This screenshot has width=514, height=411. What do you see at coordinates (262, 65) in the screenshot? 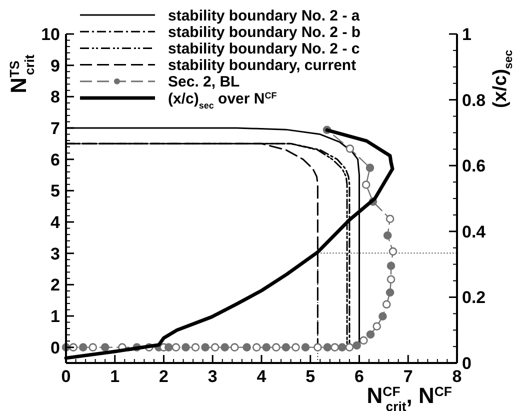
I see `legend-label: stability boundary, current` at bounding box center [262, 65].